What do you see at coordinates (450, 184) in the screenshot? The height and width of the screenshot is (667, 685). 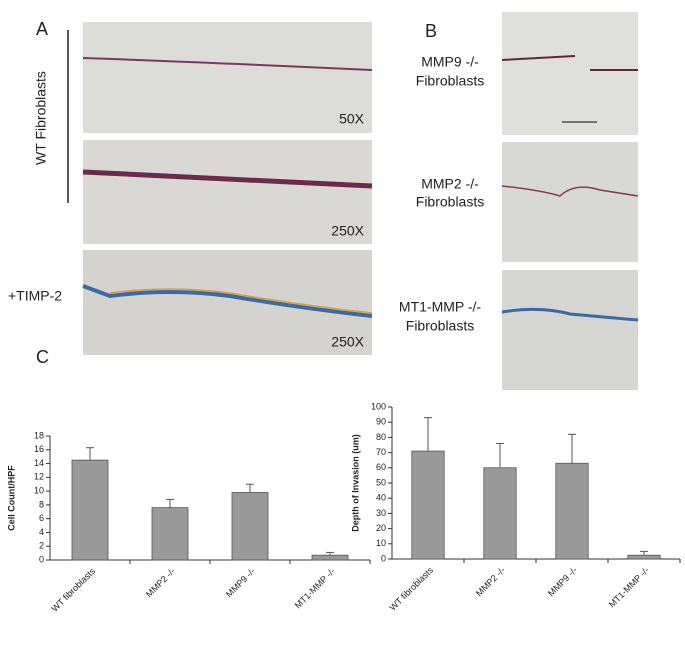 I see `row-label: MMP2 -/-` at bounding box center [450, 184].